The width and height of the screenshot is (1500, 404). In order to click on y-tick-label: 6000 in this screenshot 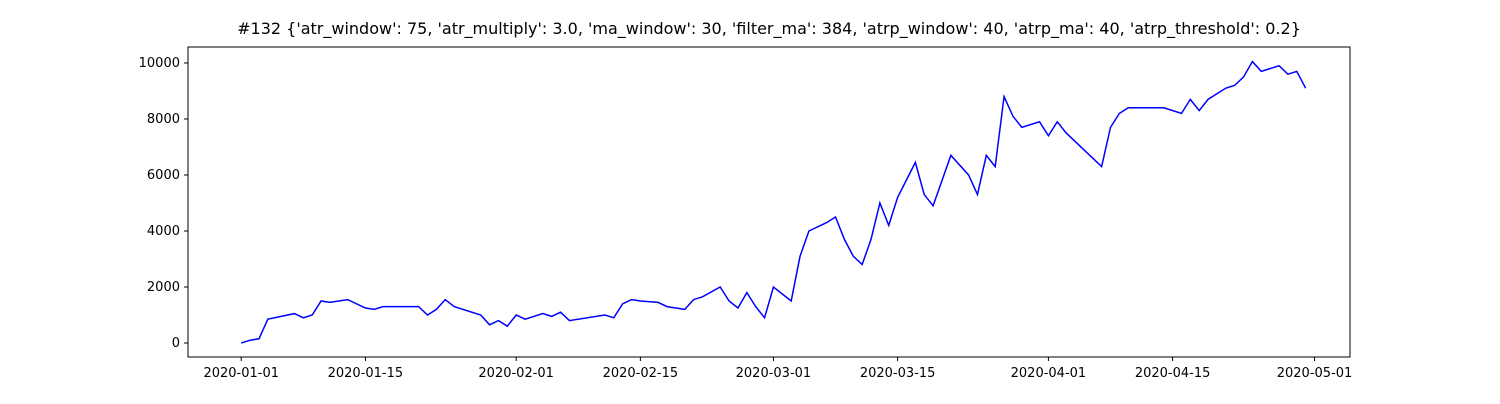, I will do `click(163, 175)`.